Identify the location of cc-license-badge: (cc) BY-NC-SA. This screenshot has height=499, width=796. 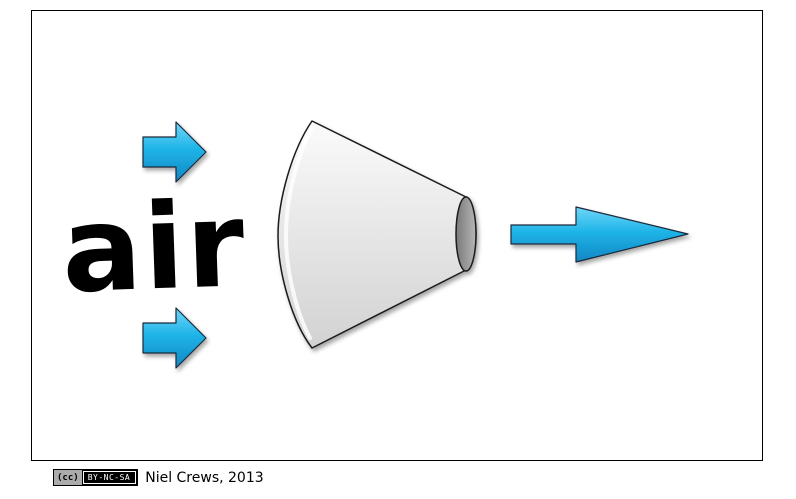
(96, 477).